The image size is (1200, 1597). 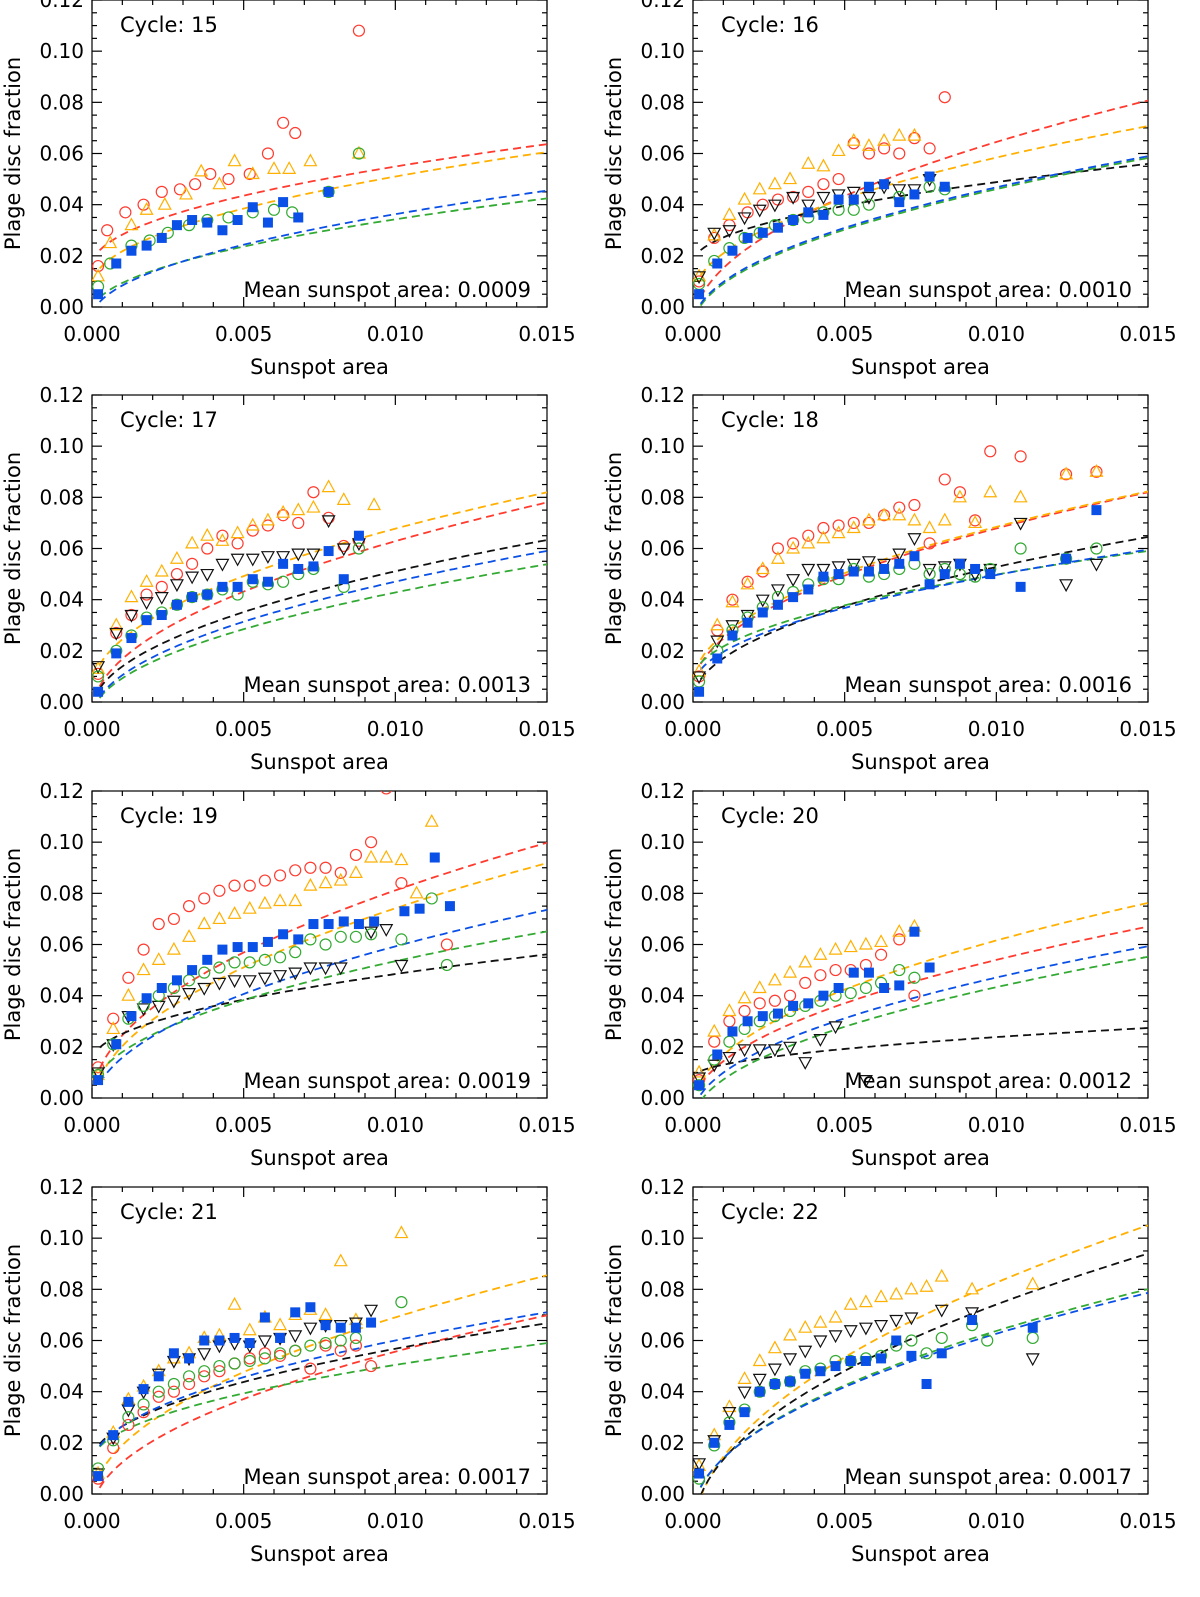 What do you see at coordinates (13, 1340) in the screenshot?
I see `y-axis-title: Plage disc fraction` at bounding box center [13, 1340].